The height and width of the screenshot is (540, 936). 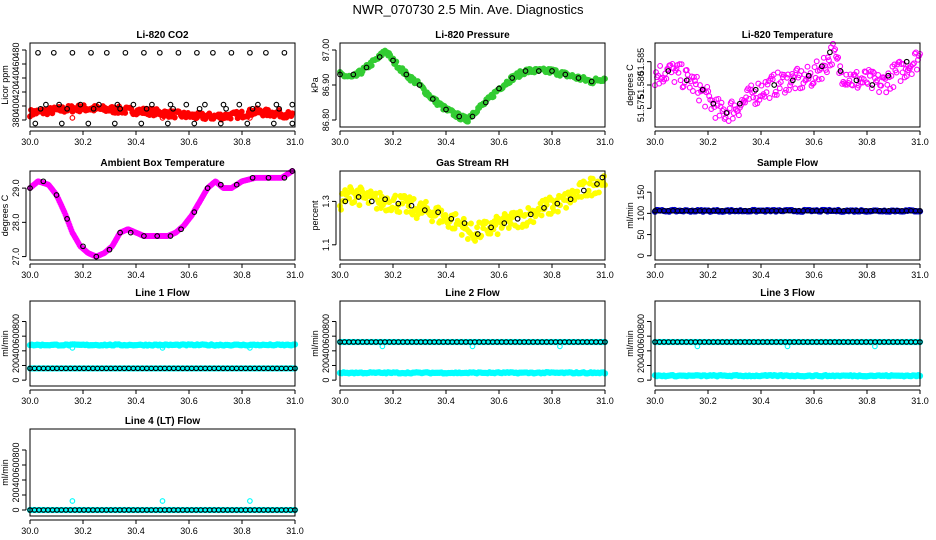 I want to click on y-axis: 1.1 1.3, so click(x=329, y=223).